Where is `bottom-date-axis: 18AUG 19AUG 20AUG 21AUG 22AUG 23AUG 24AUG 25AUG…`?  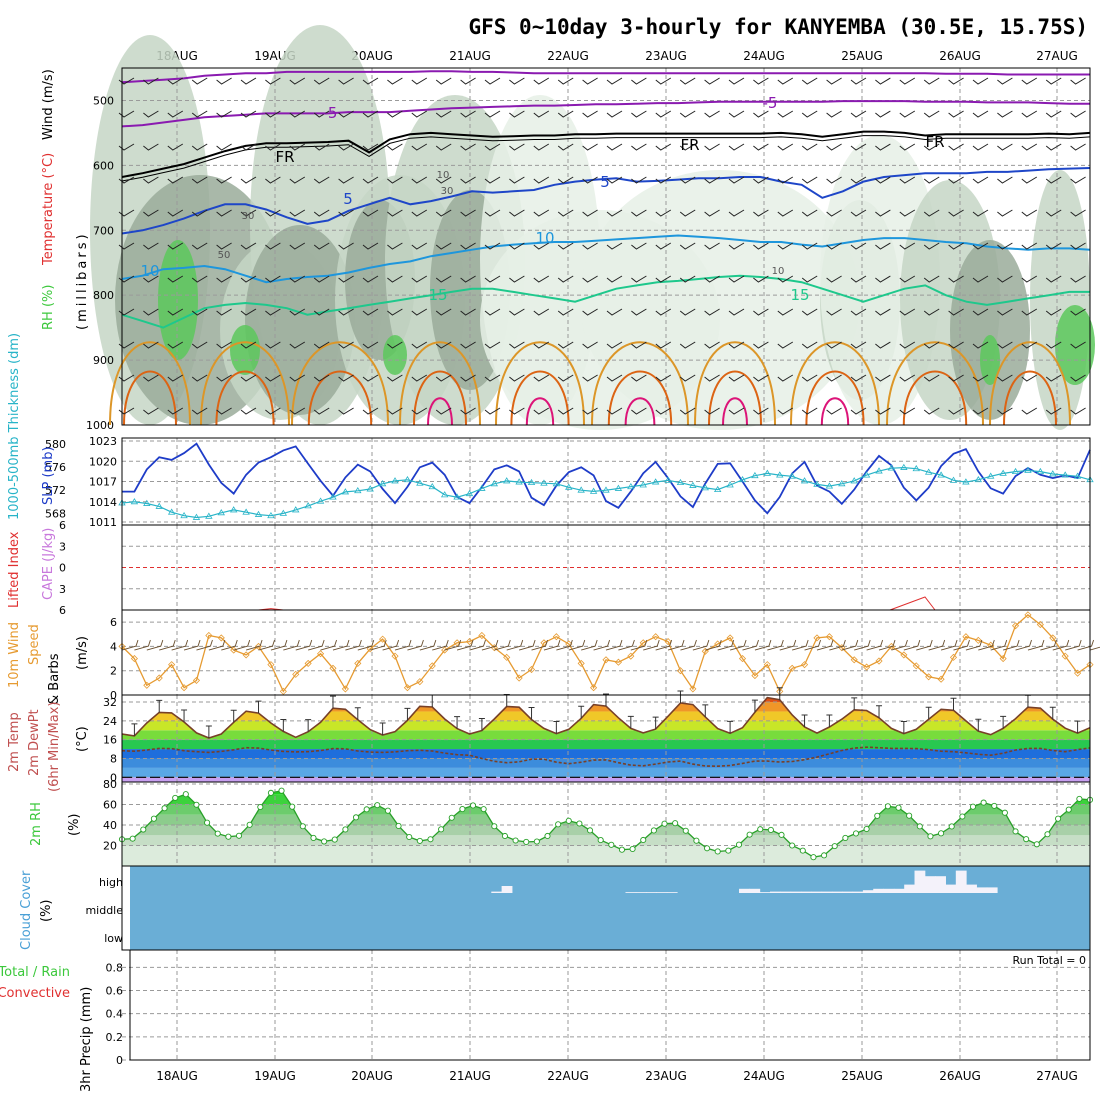 bottom-date-axis: 18AUG 19AUG 20AUG 21AUG 22AUG 23AUG 24AUG 25AUG… is located at coordinates (617, 1076).